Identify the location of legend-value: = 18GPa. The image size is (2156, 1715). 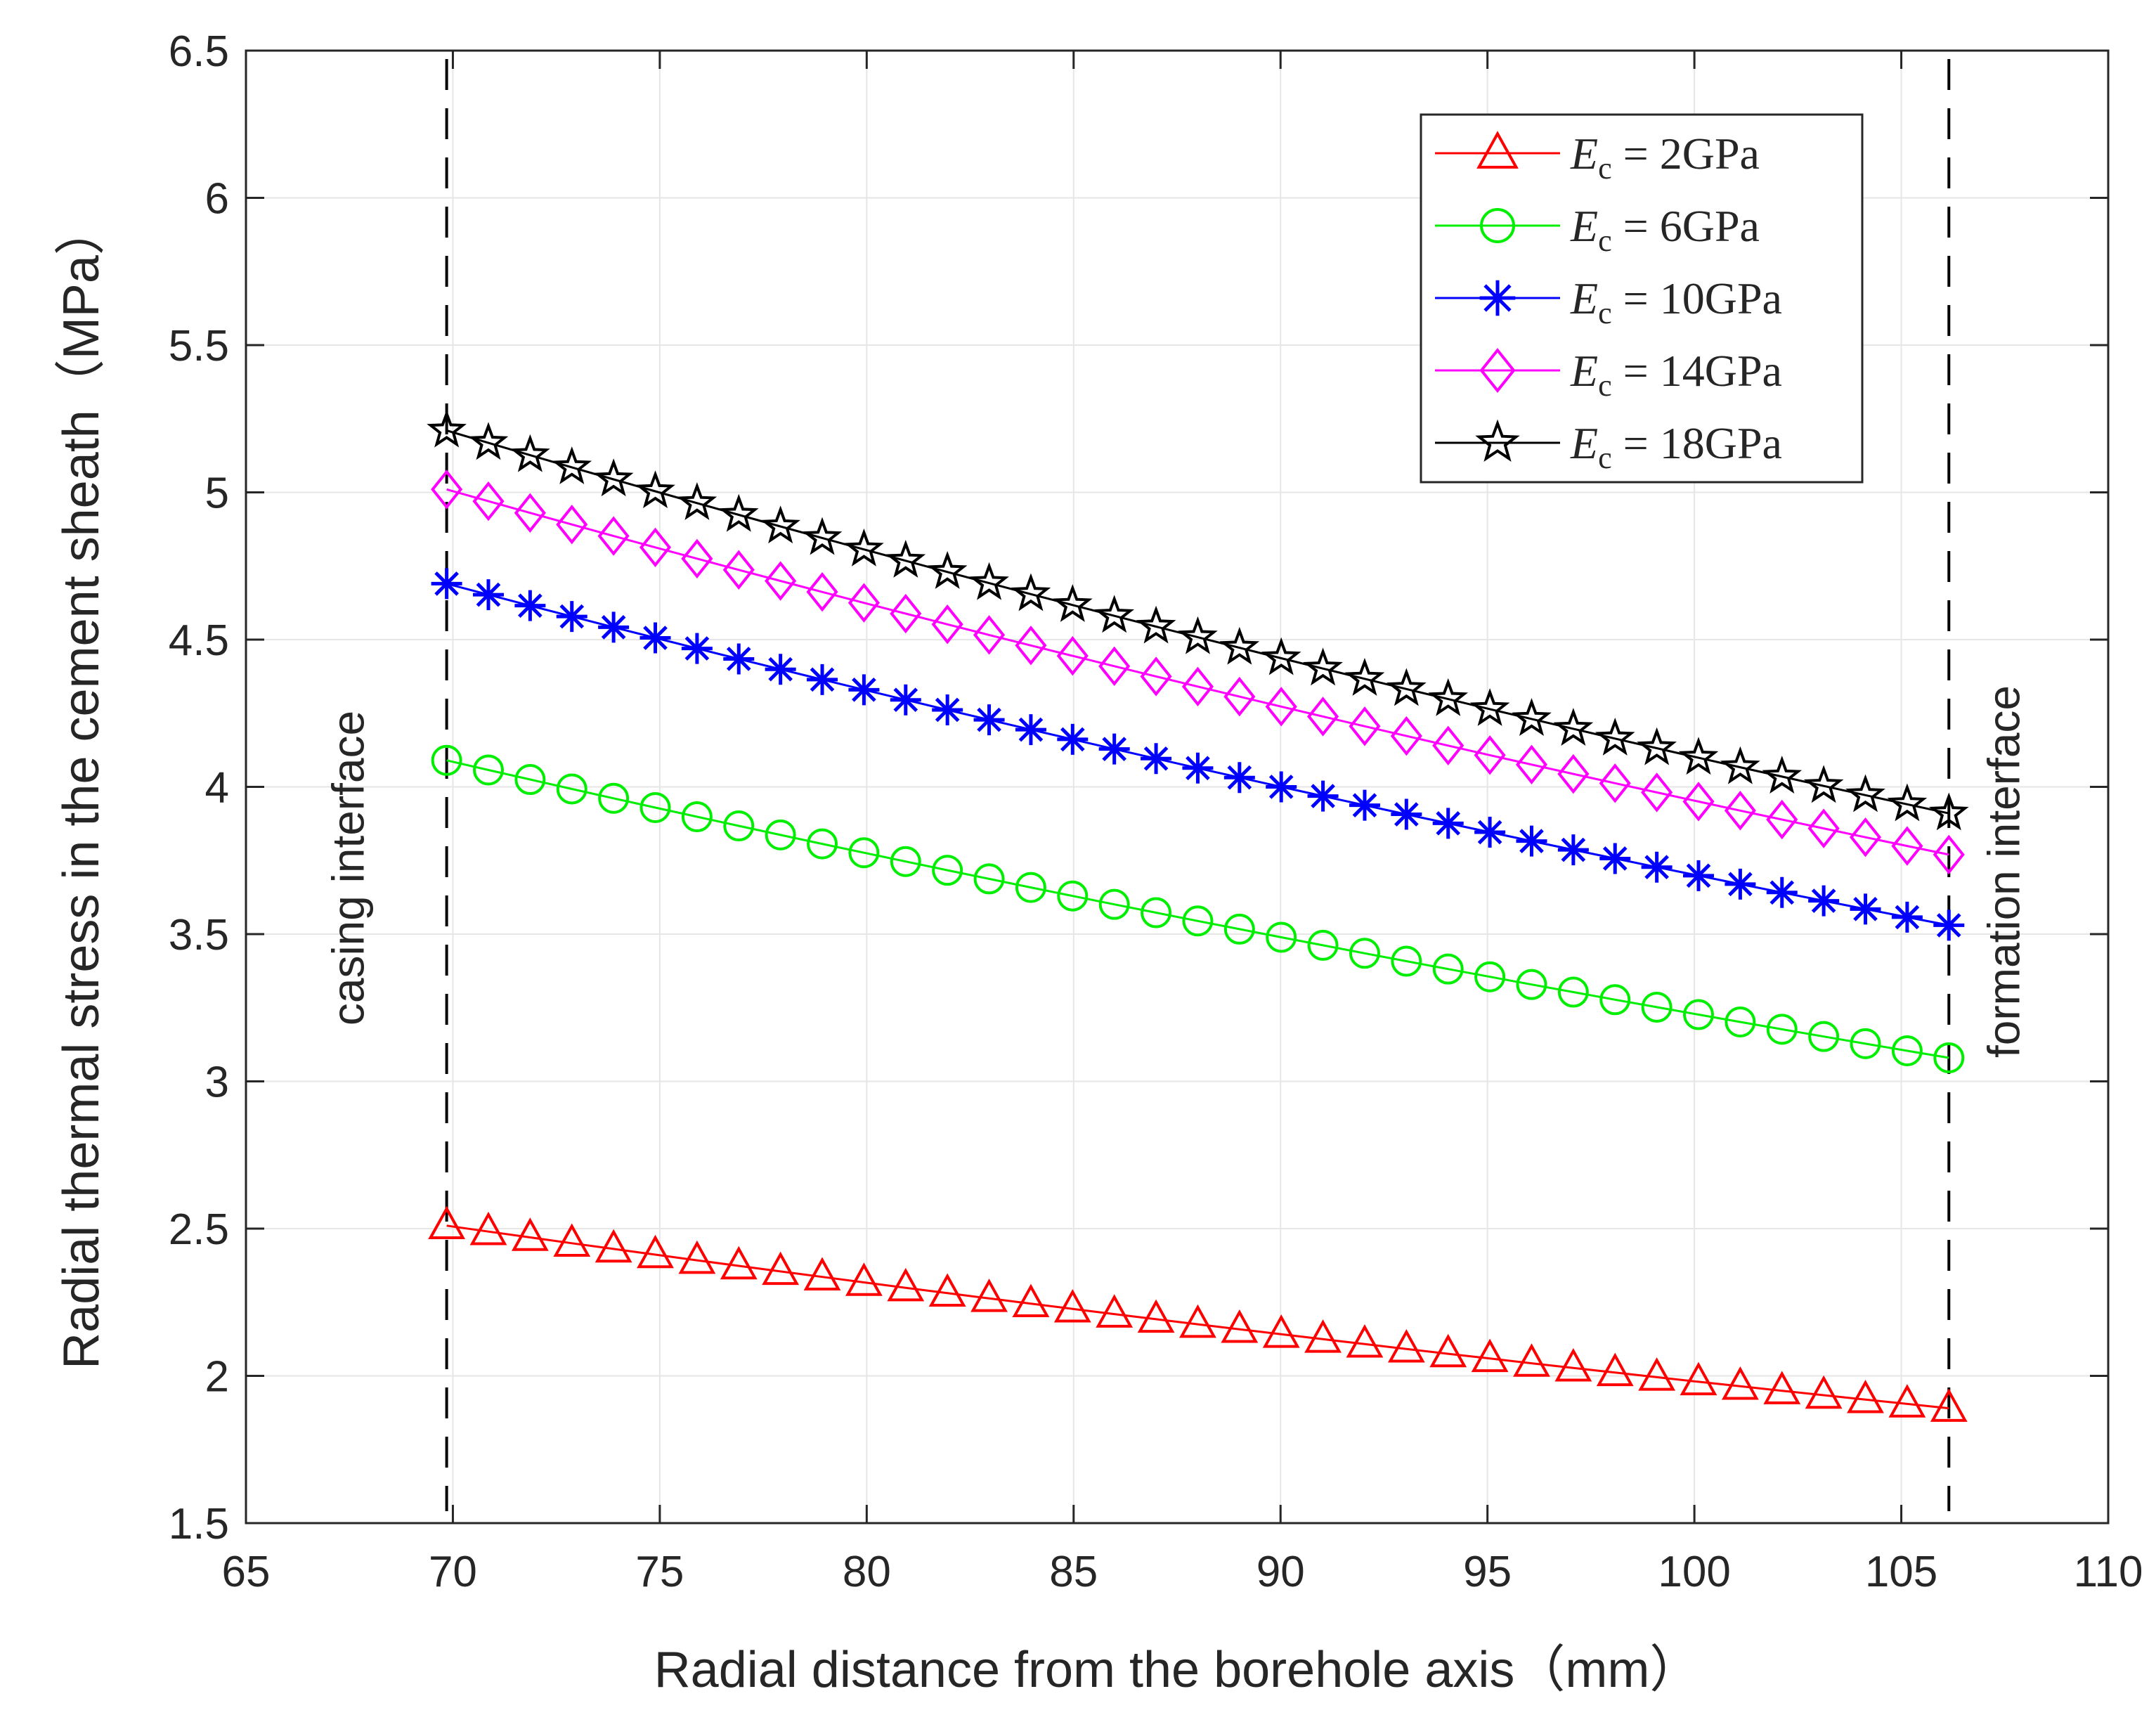
(1697, 443).